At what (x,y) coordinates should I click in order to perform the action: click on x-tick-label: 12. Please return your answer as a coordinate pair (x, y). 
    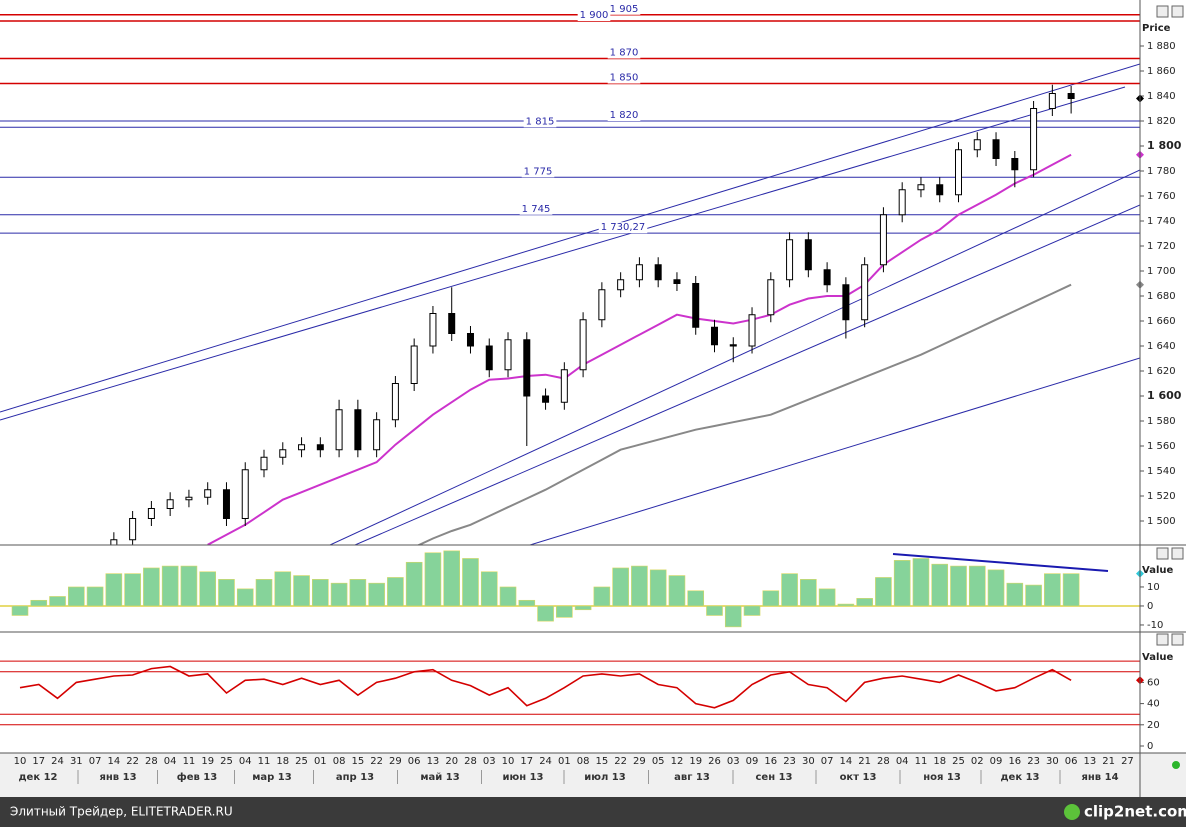
    Looking at the image, I should click on (677, 761).